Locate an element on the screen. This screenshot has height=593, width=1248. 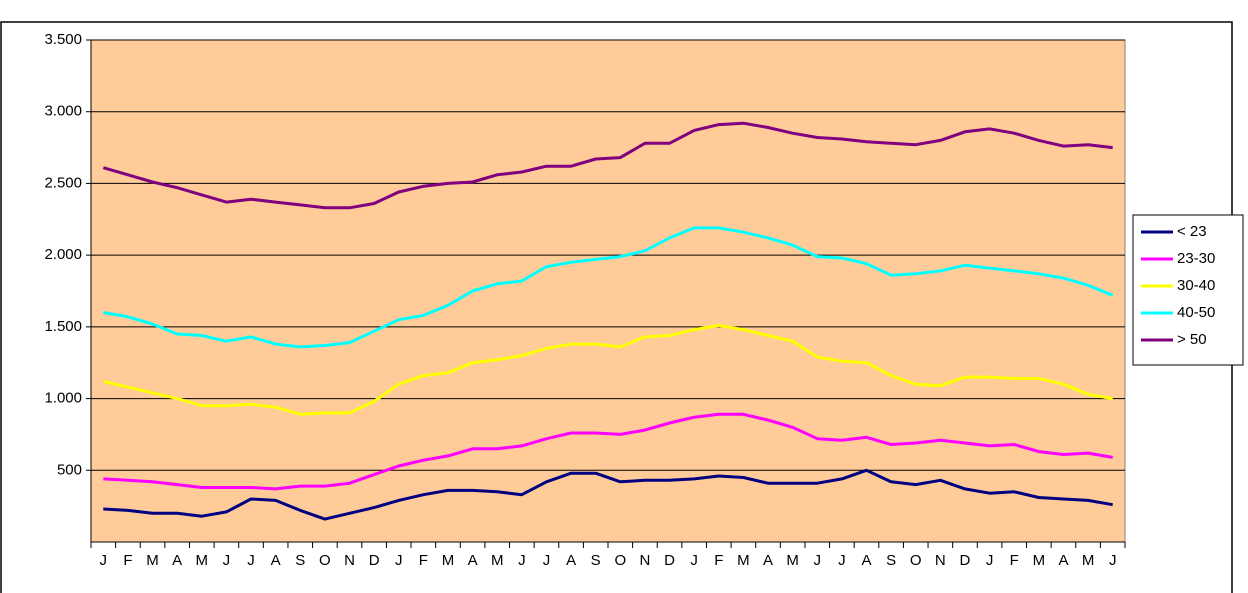
y-tick-label: 1.500 is located at coordinates (63, 326).